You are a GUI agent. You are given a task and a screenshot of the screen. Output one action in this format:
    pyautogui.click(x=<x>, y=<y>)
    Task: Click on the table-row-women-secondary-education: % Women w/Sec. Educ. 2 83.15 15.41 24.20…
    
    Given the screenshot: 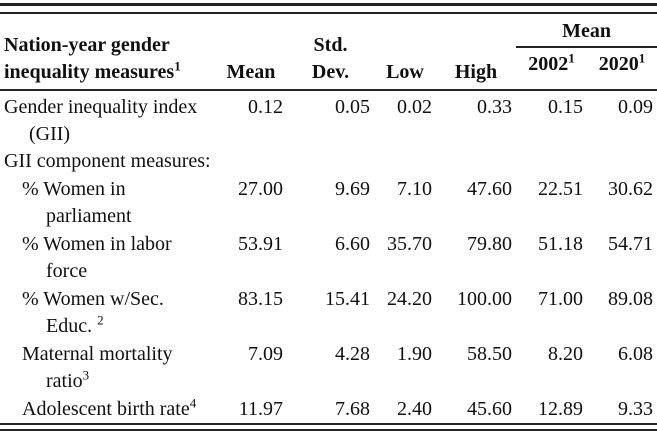 What is the action you would take?
    pyautogui.click(x=328, y=313)
    